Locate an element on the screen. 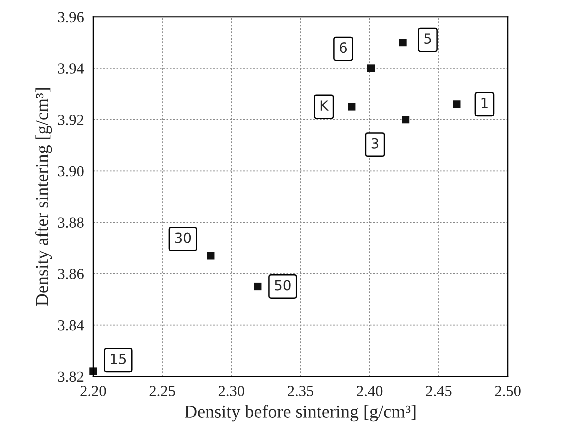 Image resolution: width=584 pixels, height=428 pixels. x-tick-label: 2.35 is located at coordinates (301, 391).